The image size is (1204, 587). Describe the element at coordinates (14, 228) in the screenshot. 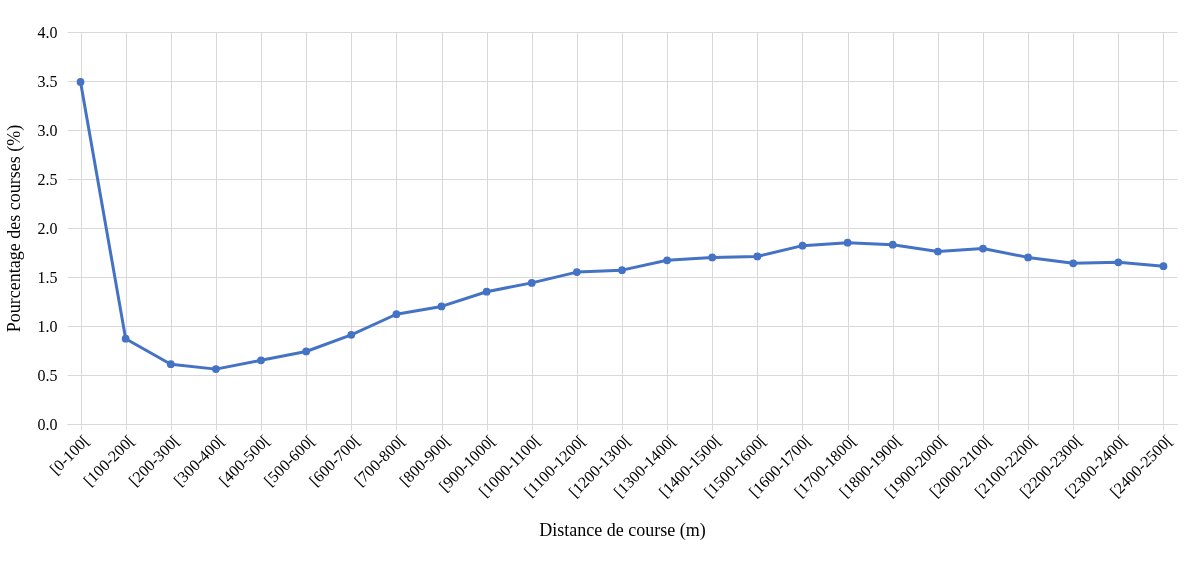

I see `y-axis-title: Pourcentage des courses (%)` at that location.